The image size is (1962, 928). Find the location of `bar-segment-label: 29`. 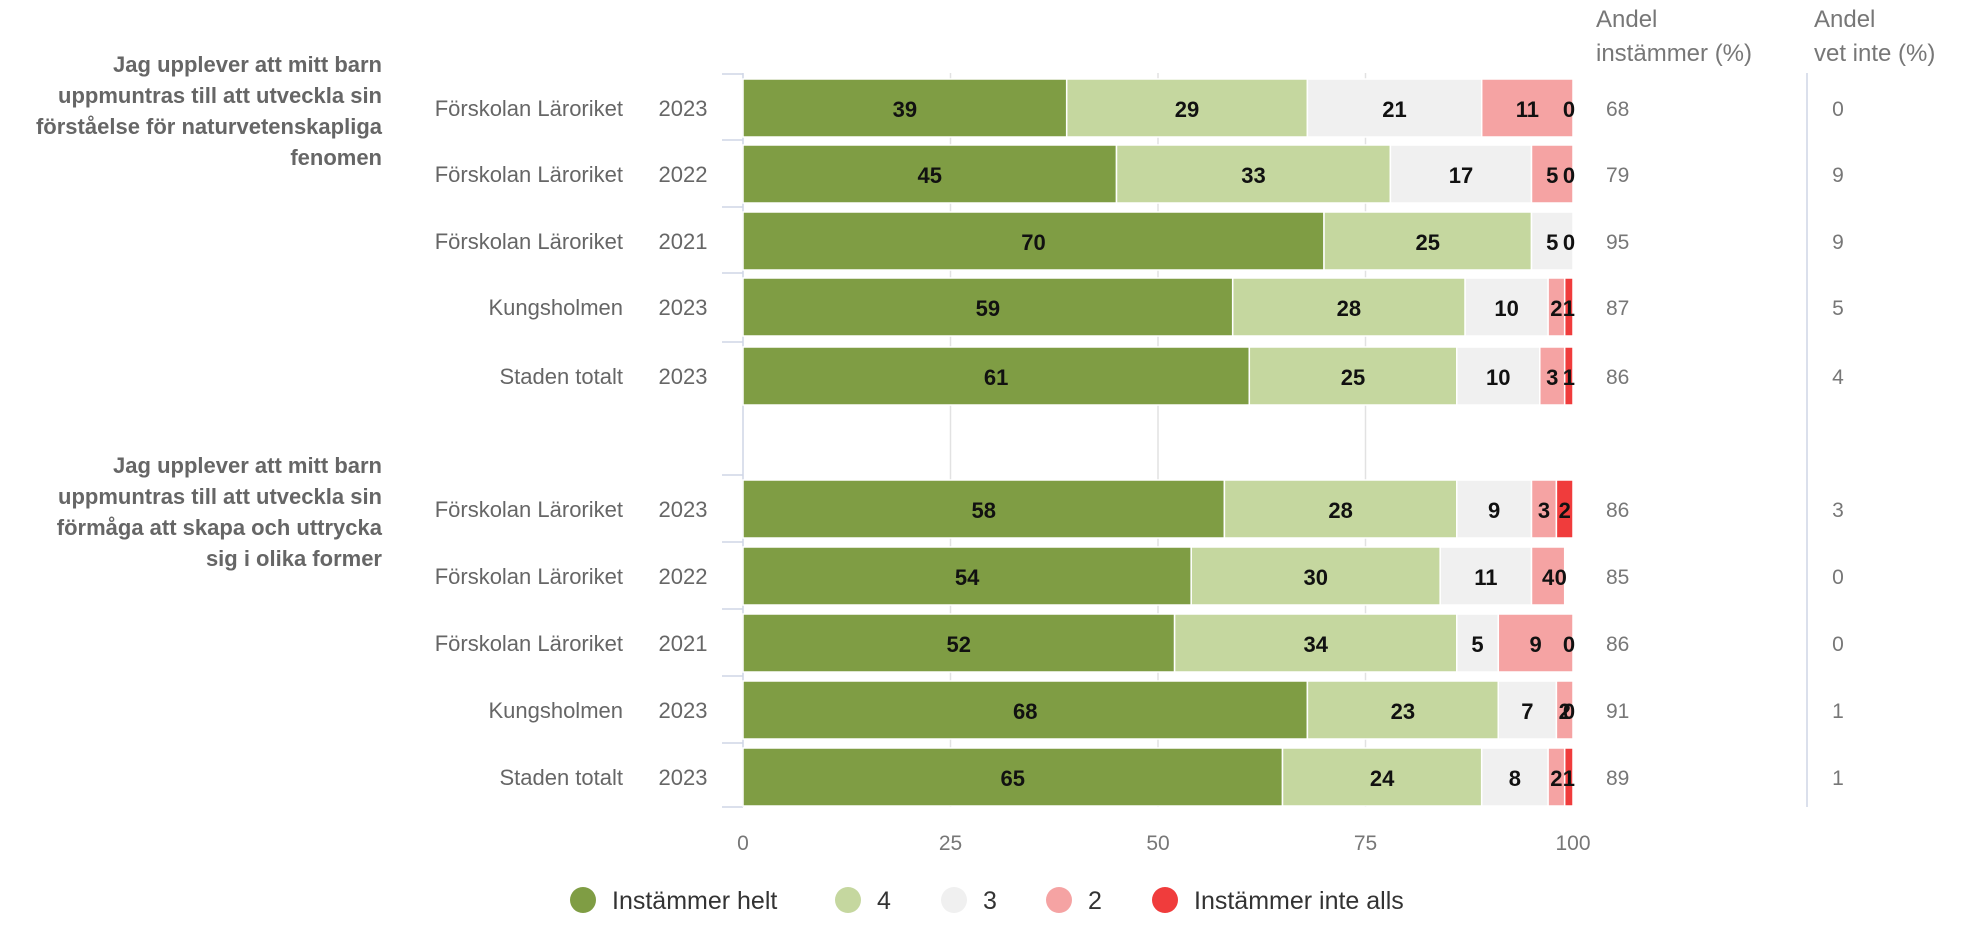

bar-segment-label: 29 is located at coordinates (1187, 109).